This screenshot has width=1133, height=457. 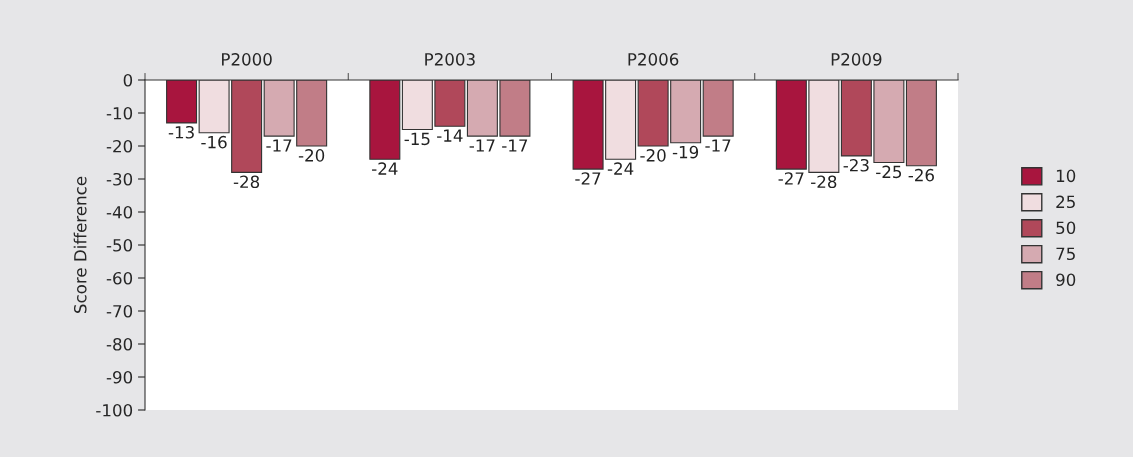 What do you see at coordinates (247, 59) in the screenshot?
I see `x-tick-label: P2000` at bounding box center [247, 59].